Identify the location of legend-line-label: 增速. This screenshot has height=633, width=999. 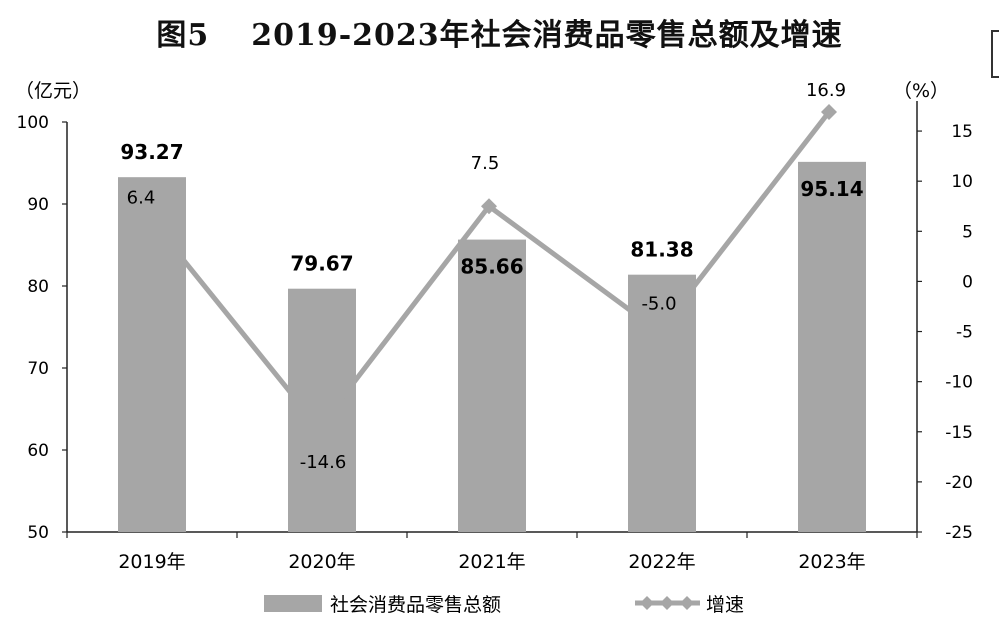
(725, 605).